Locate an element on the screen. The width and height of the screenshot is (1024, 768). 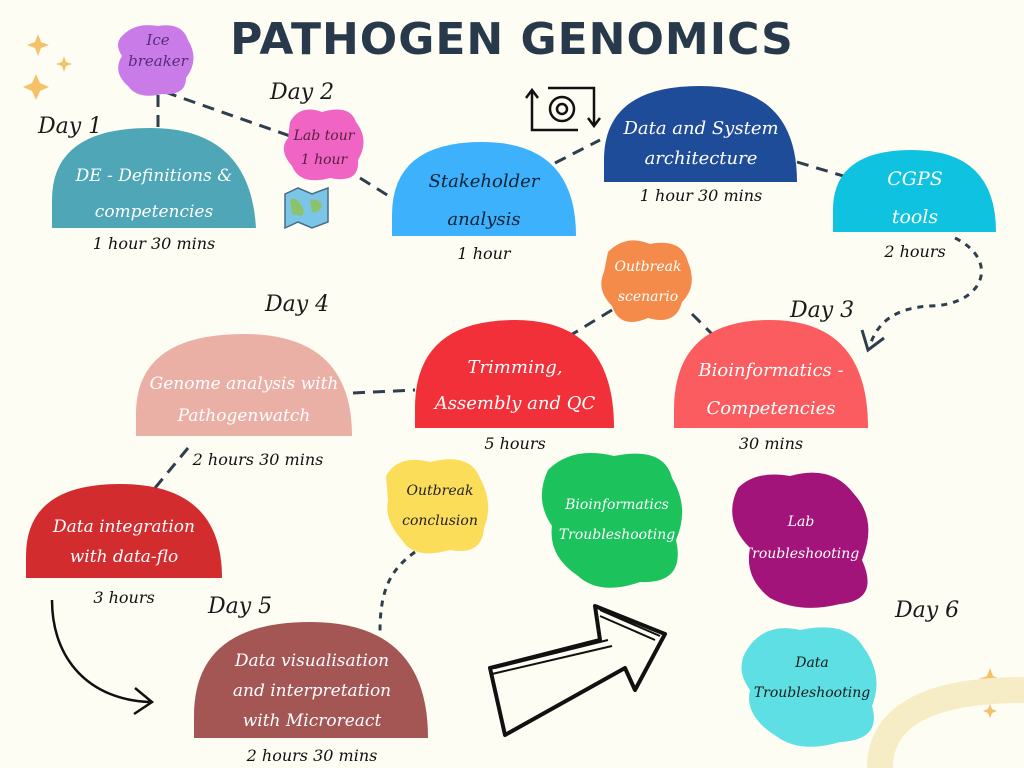
node-lab-troubleshooting: Lab Troubleshooting is located at coordinates (801, 538).